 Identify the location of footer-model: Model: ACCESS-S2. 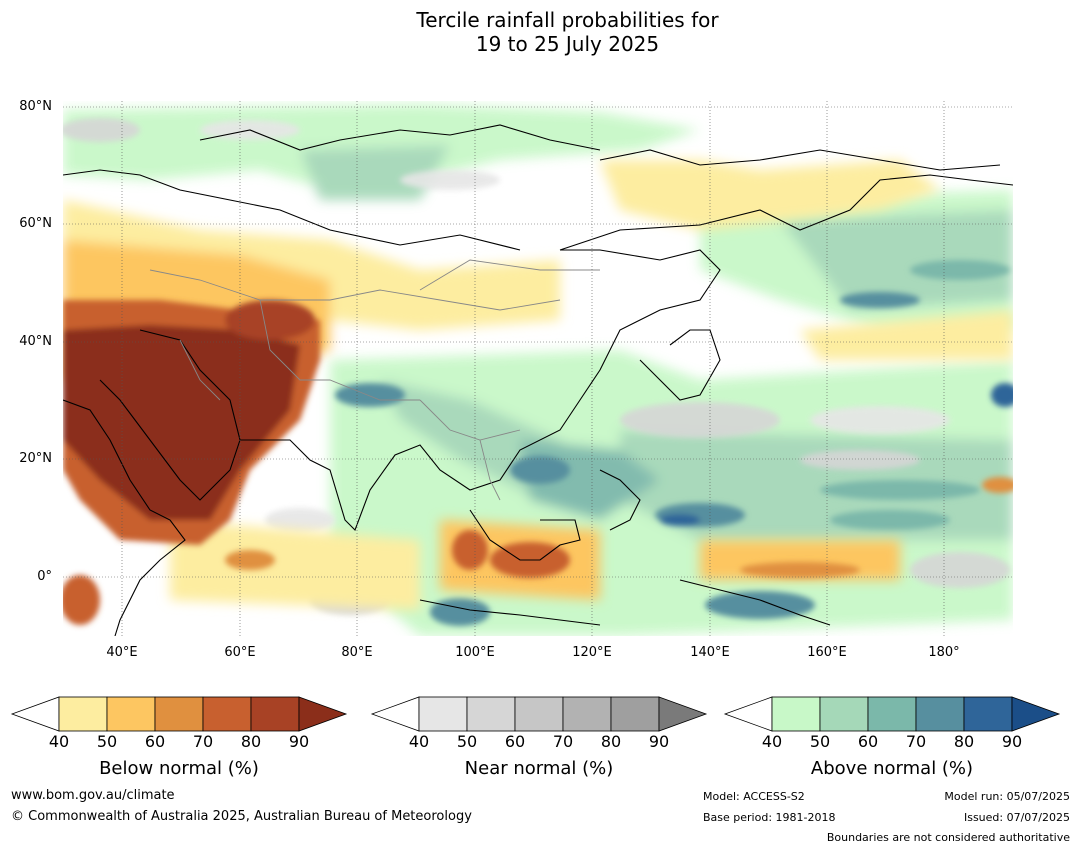
(754, 796).